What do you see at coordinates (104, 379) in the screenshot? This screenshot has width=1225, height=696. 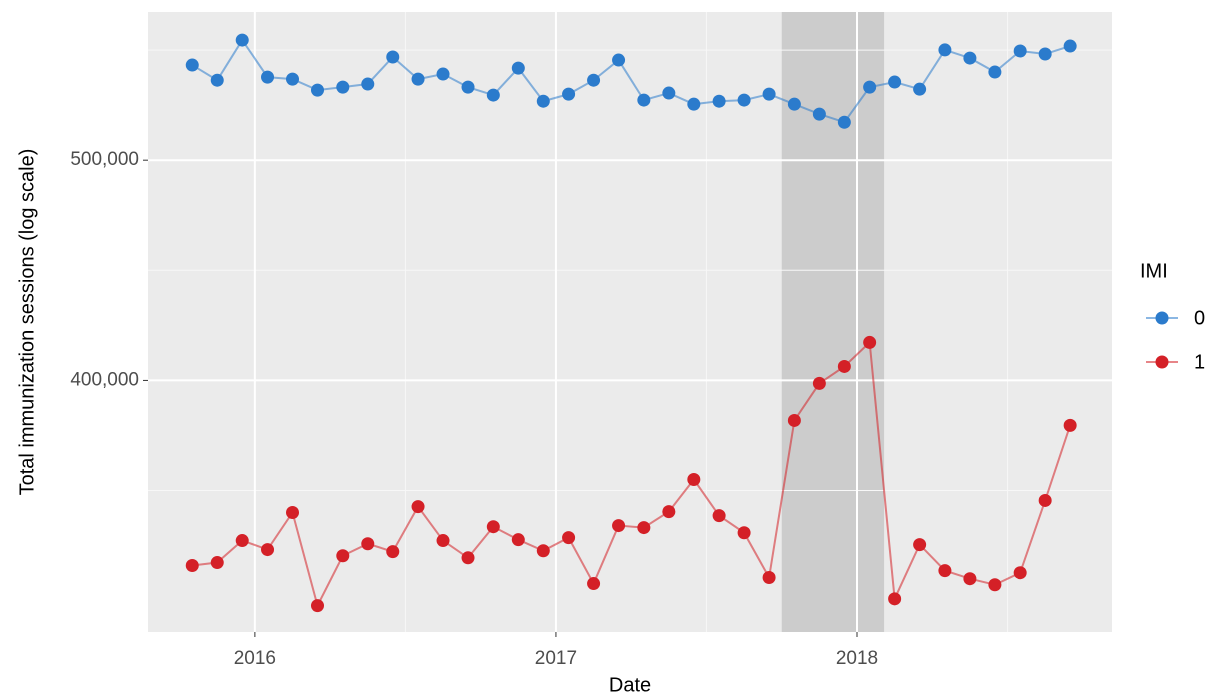 I see `y-tick-label: 400,000` at bounding box center [104, 379].